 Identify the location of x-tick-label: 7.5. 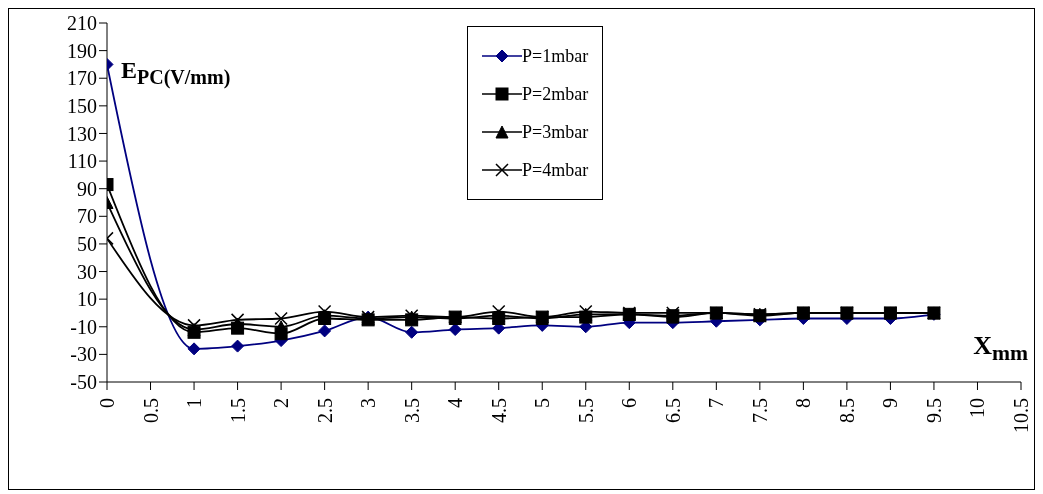
(759, 410).